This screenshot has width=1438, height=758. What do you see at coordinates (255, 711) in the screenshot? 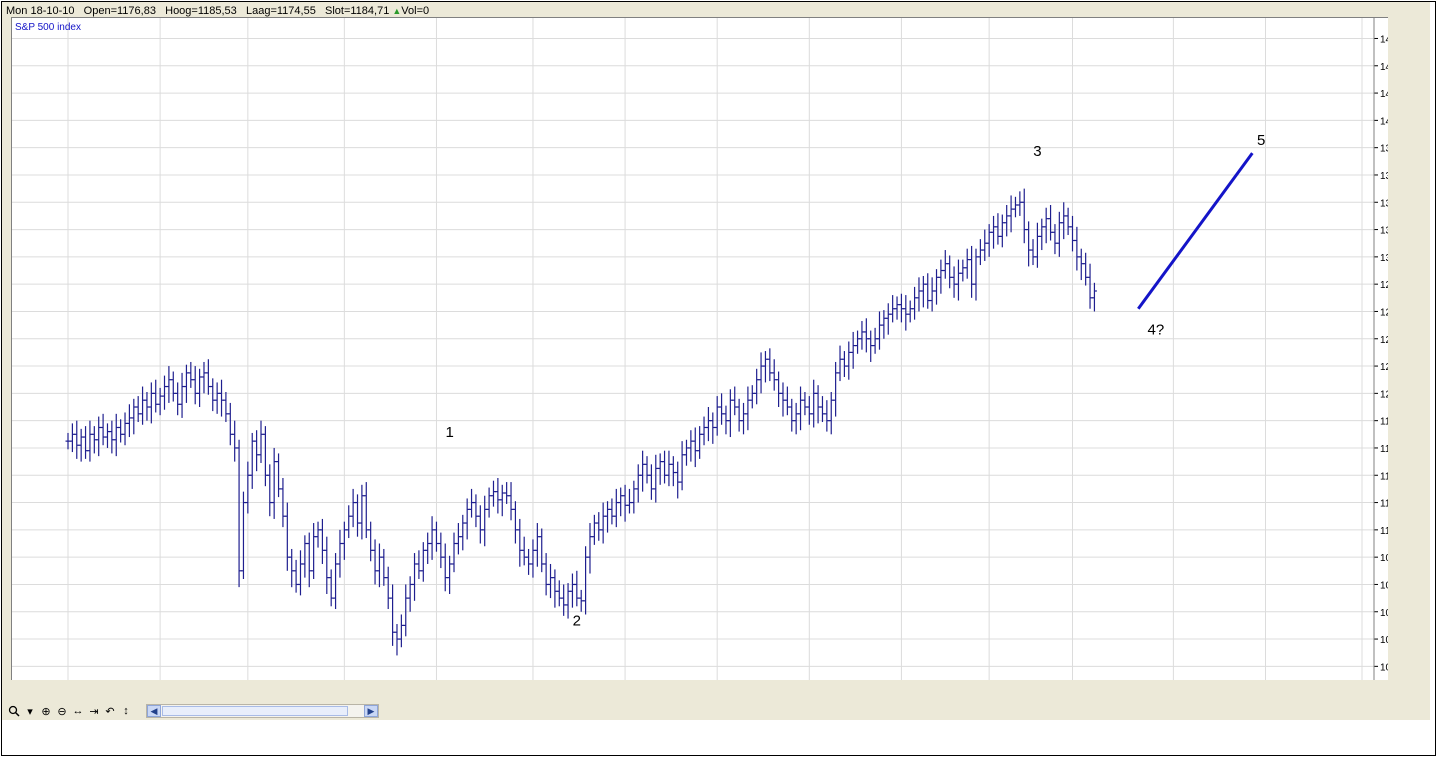
I see `scrollbar-thumb` at bounding box center [255, 711].